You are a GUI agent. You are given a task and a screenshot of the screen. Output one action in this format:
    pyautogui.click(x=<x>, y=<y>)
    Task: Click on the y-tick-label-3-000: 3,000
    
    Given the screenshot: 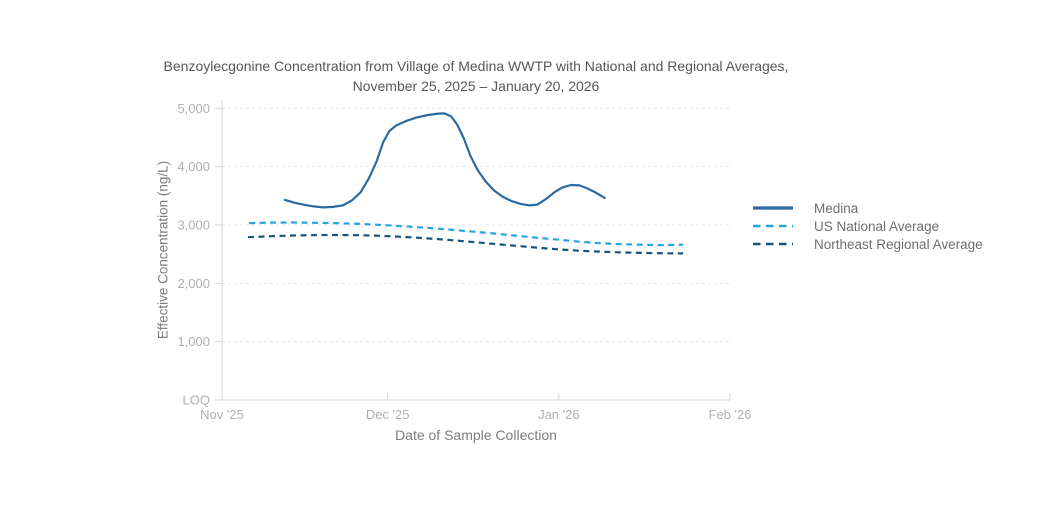 What is the action you would take?
    pyautogui.click(x=193, y=224)
    